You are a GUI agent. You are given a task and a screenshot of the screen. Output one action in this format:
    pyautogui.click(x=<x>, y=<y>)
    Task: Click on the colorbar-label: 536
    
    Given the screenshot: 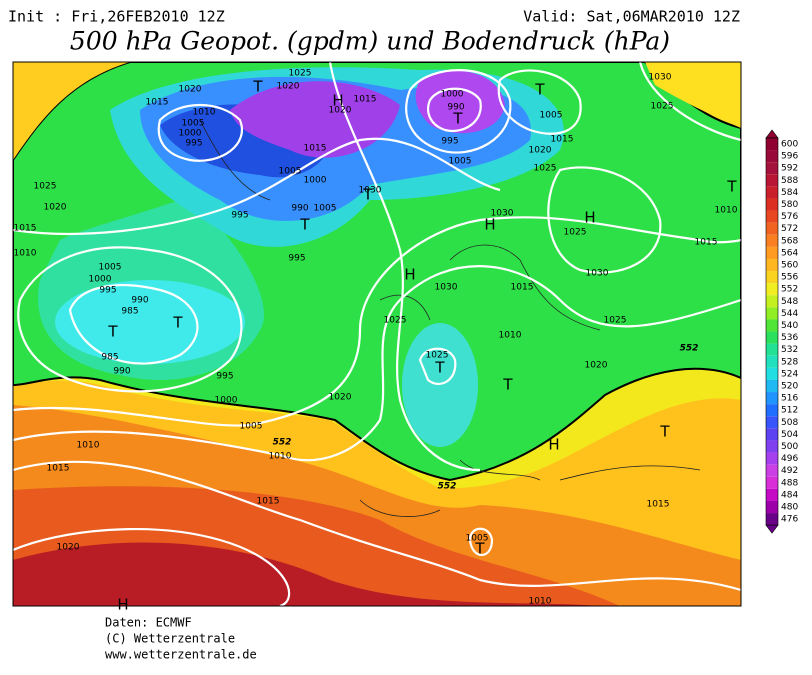 What is the action you would take?
    pyautogui.click(x=789, y=338)
    